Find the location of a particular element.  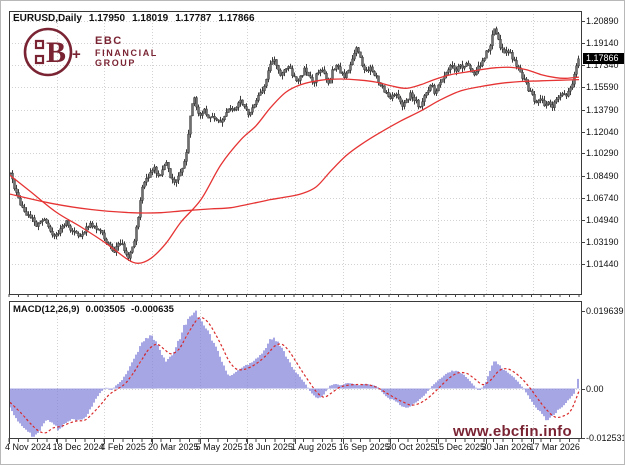

price-axis-label: 1.03190 is located at coordinates (602, 242).